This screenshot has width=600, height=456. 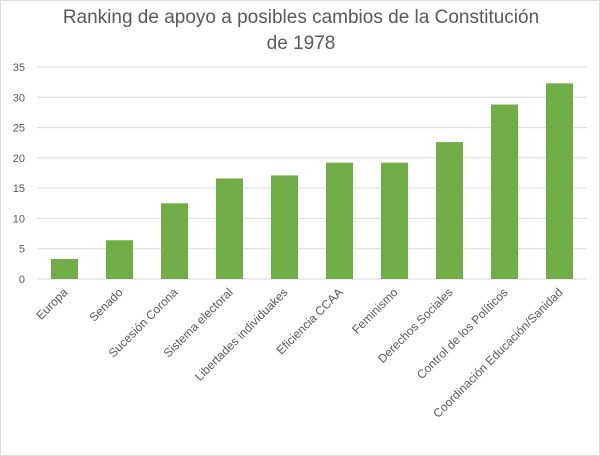 I want to click on y-axis-ticks: 0 5 10 15 20 25 30 35, so click(x=19, y=174).